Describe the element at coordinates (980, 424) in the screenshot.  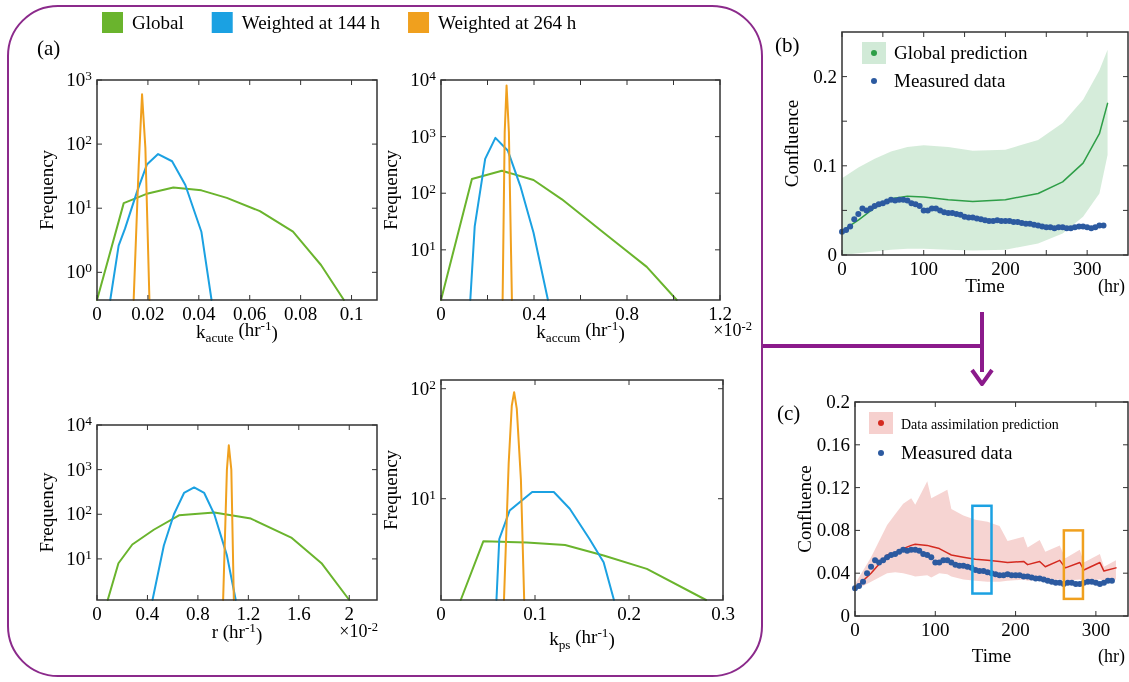
I see `legend-label: Data assimilation prediction` at that location.